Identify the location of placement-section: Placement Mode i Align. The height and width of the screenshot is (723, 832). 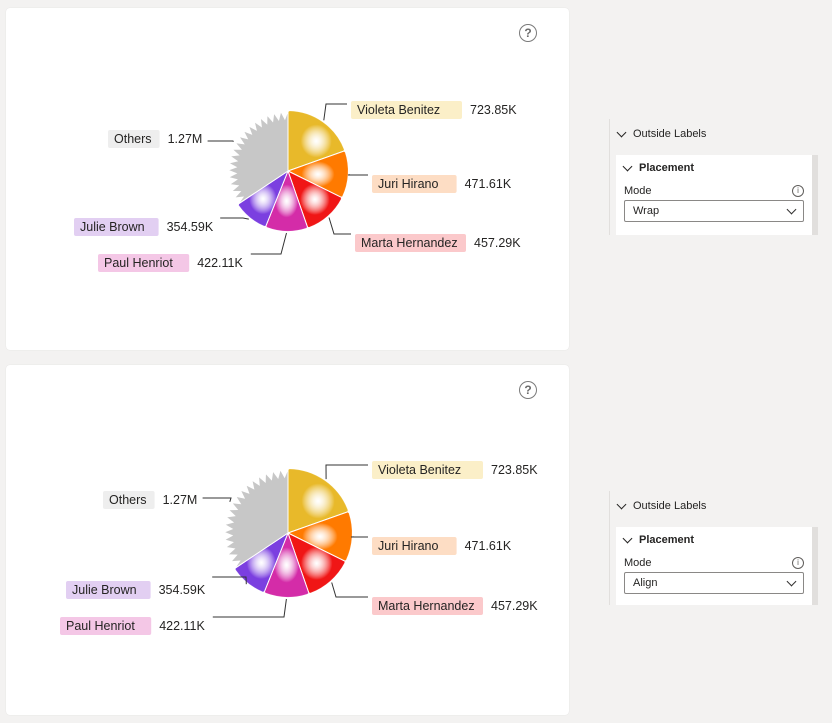
(717, 566).